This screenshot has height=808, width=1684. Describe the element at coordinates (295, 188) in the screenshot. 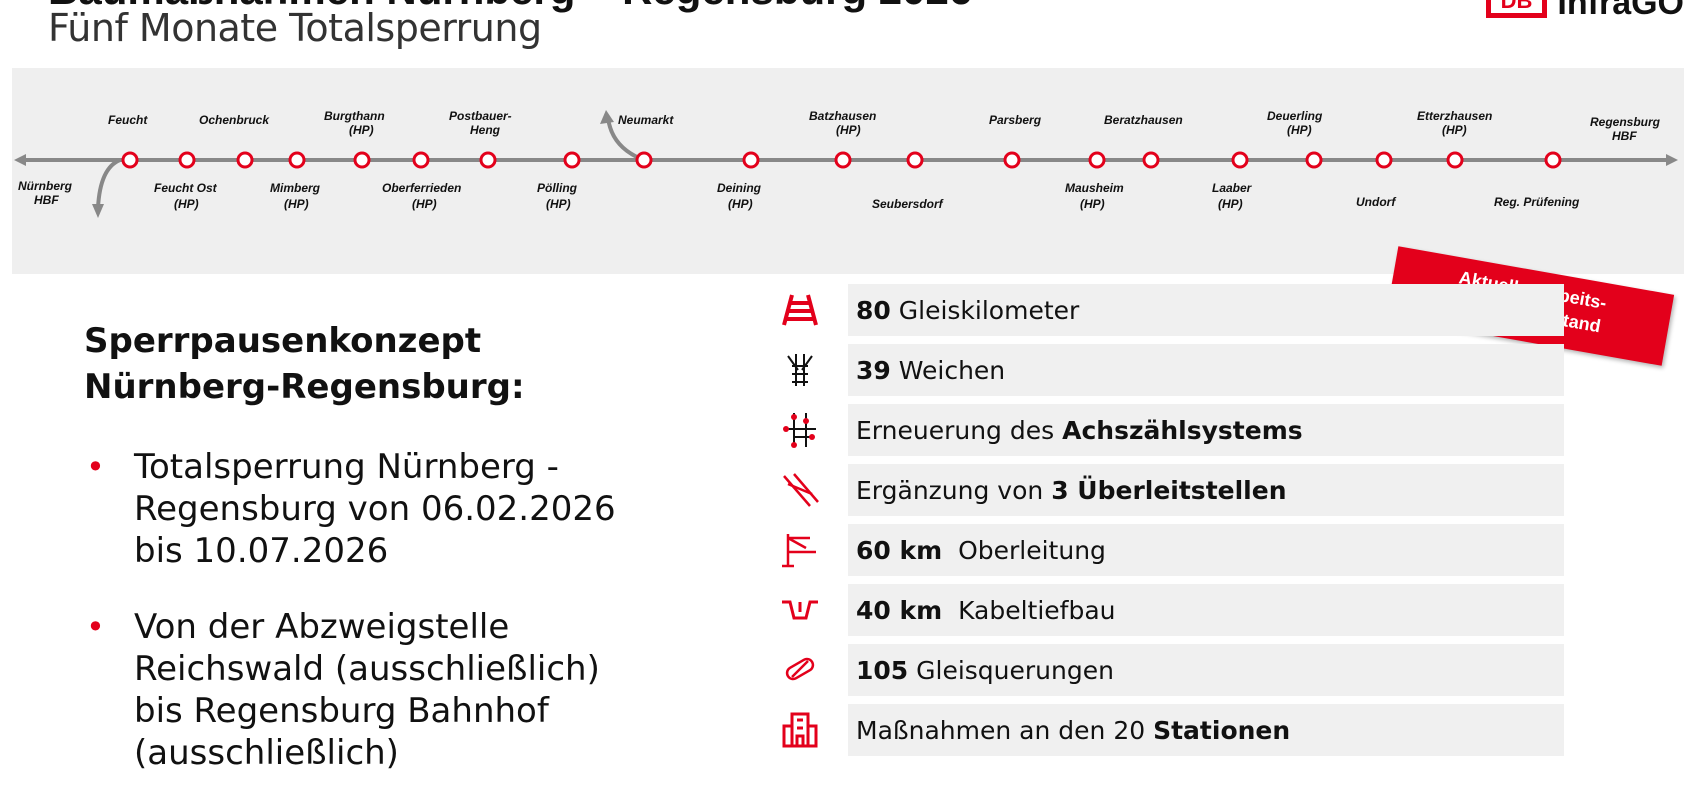

I see `station-label: Mimberg` at that location.